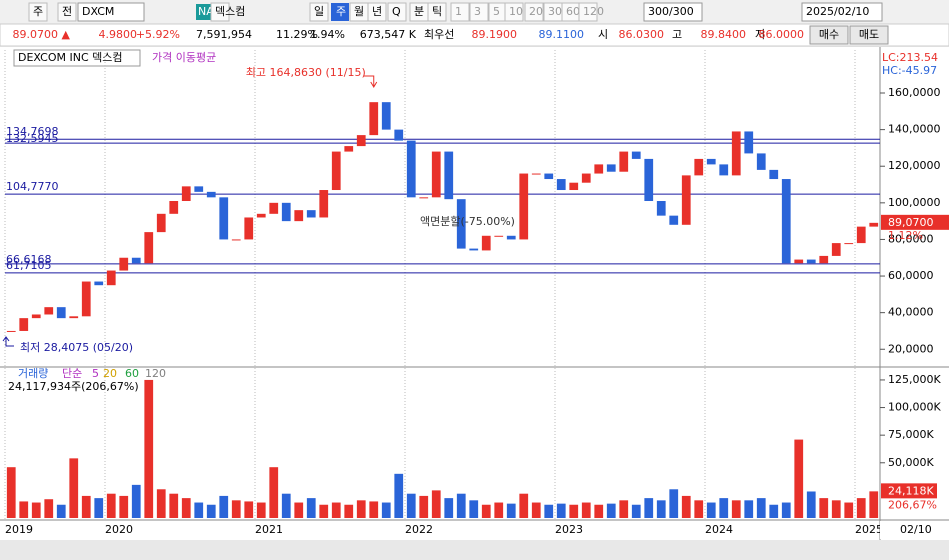 Image resolution: width=949 pixels, height=560 pixels. Describe the element at coordinates (724, 34) in the screenshot. I see `quote-text: 89.8400` at that location.